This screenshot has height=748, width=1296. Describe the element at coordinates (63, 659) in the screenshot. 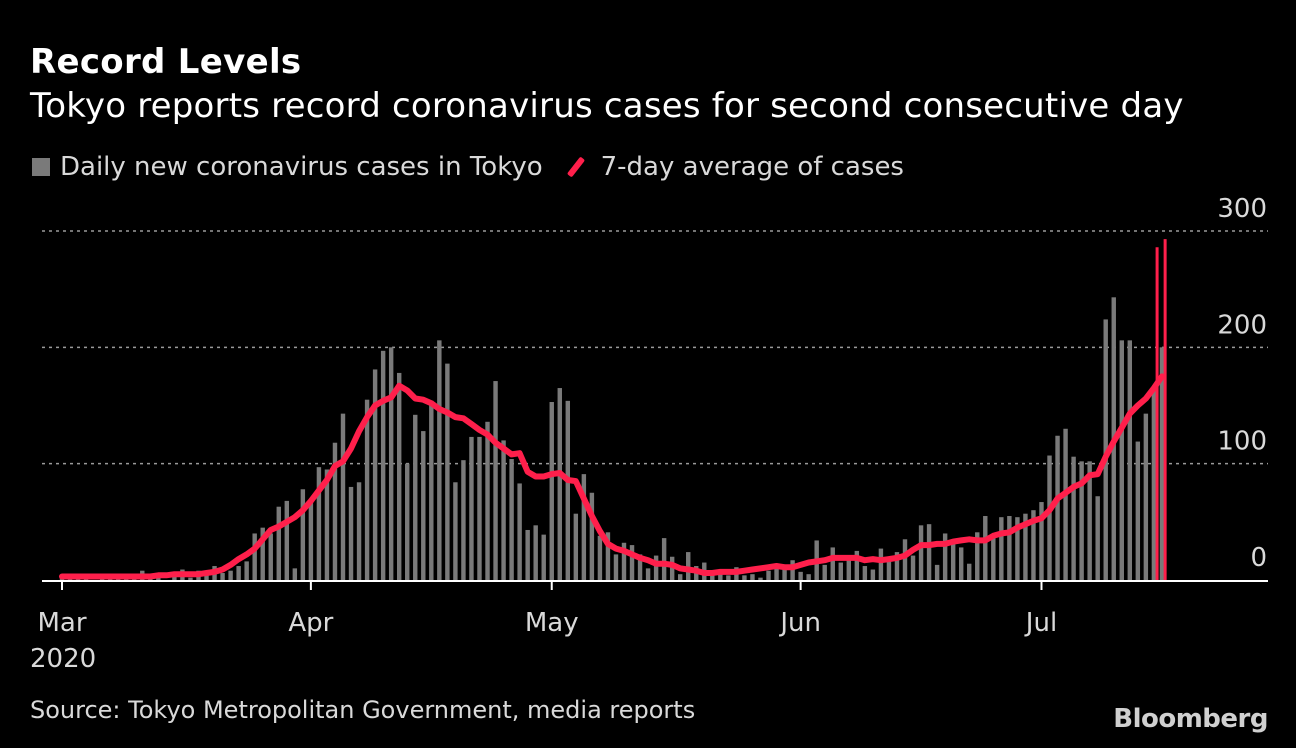

I see `x-year-label: 2020` at that location.